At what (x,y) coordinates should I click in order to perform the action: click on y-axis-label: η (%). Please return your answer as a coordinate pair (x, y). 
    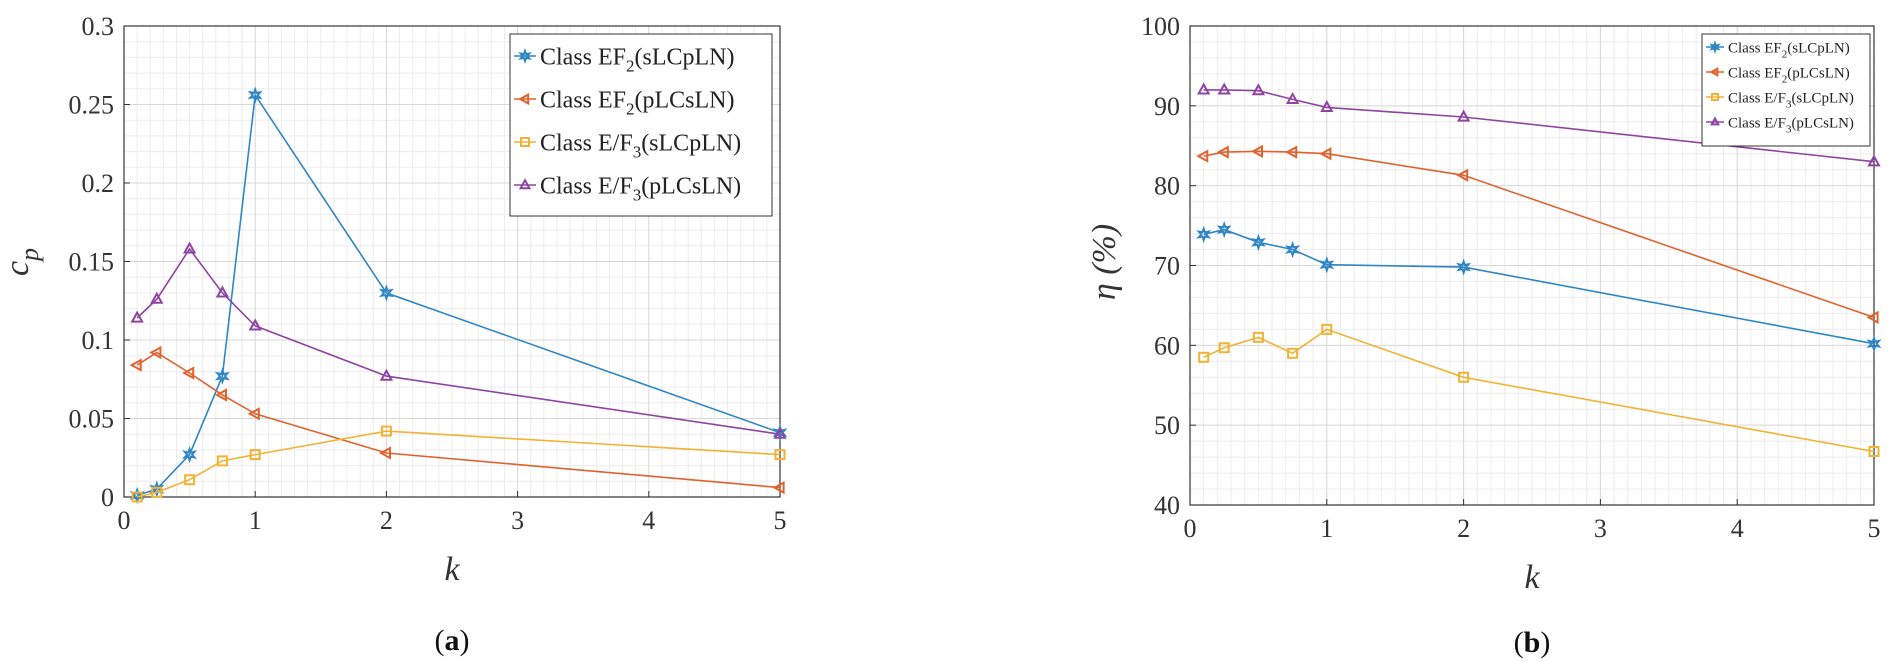
    Looking at the image, I should click on (1104, 262).